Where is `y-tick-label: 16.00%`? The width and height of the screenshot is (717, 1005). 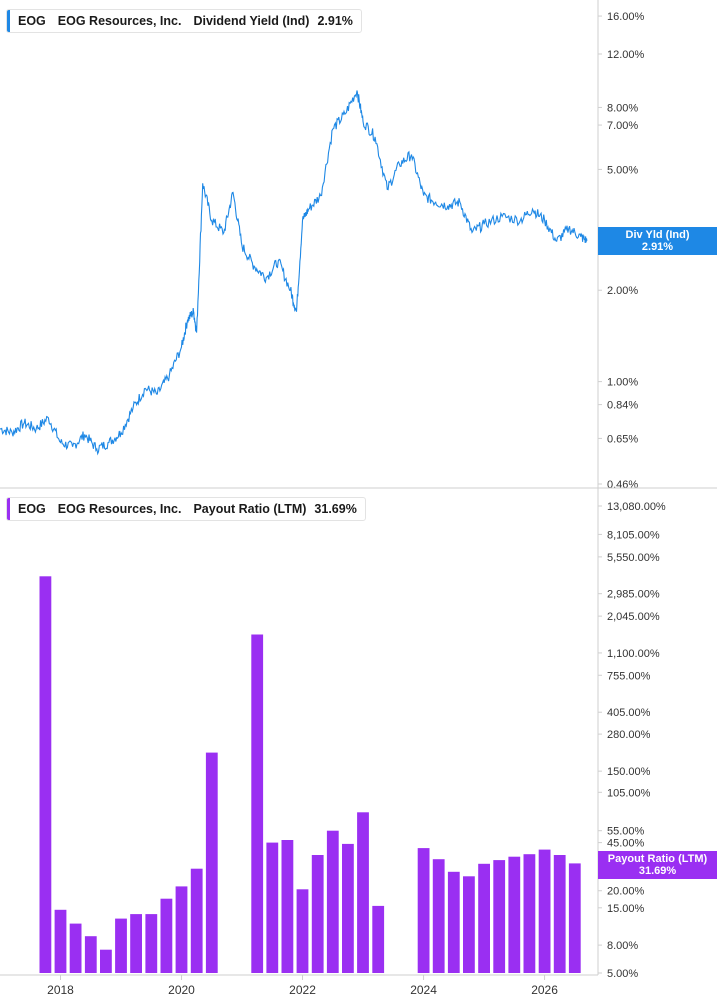
y-tick-label: 16.00% is located at coordinates (626, 17).